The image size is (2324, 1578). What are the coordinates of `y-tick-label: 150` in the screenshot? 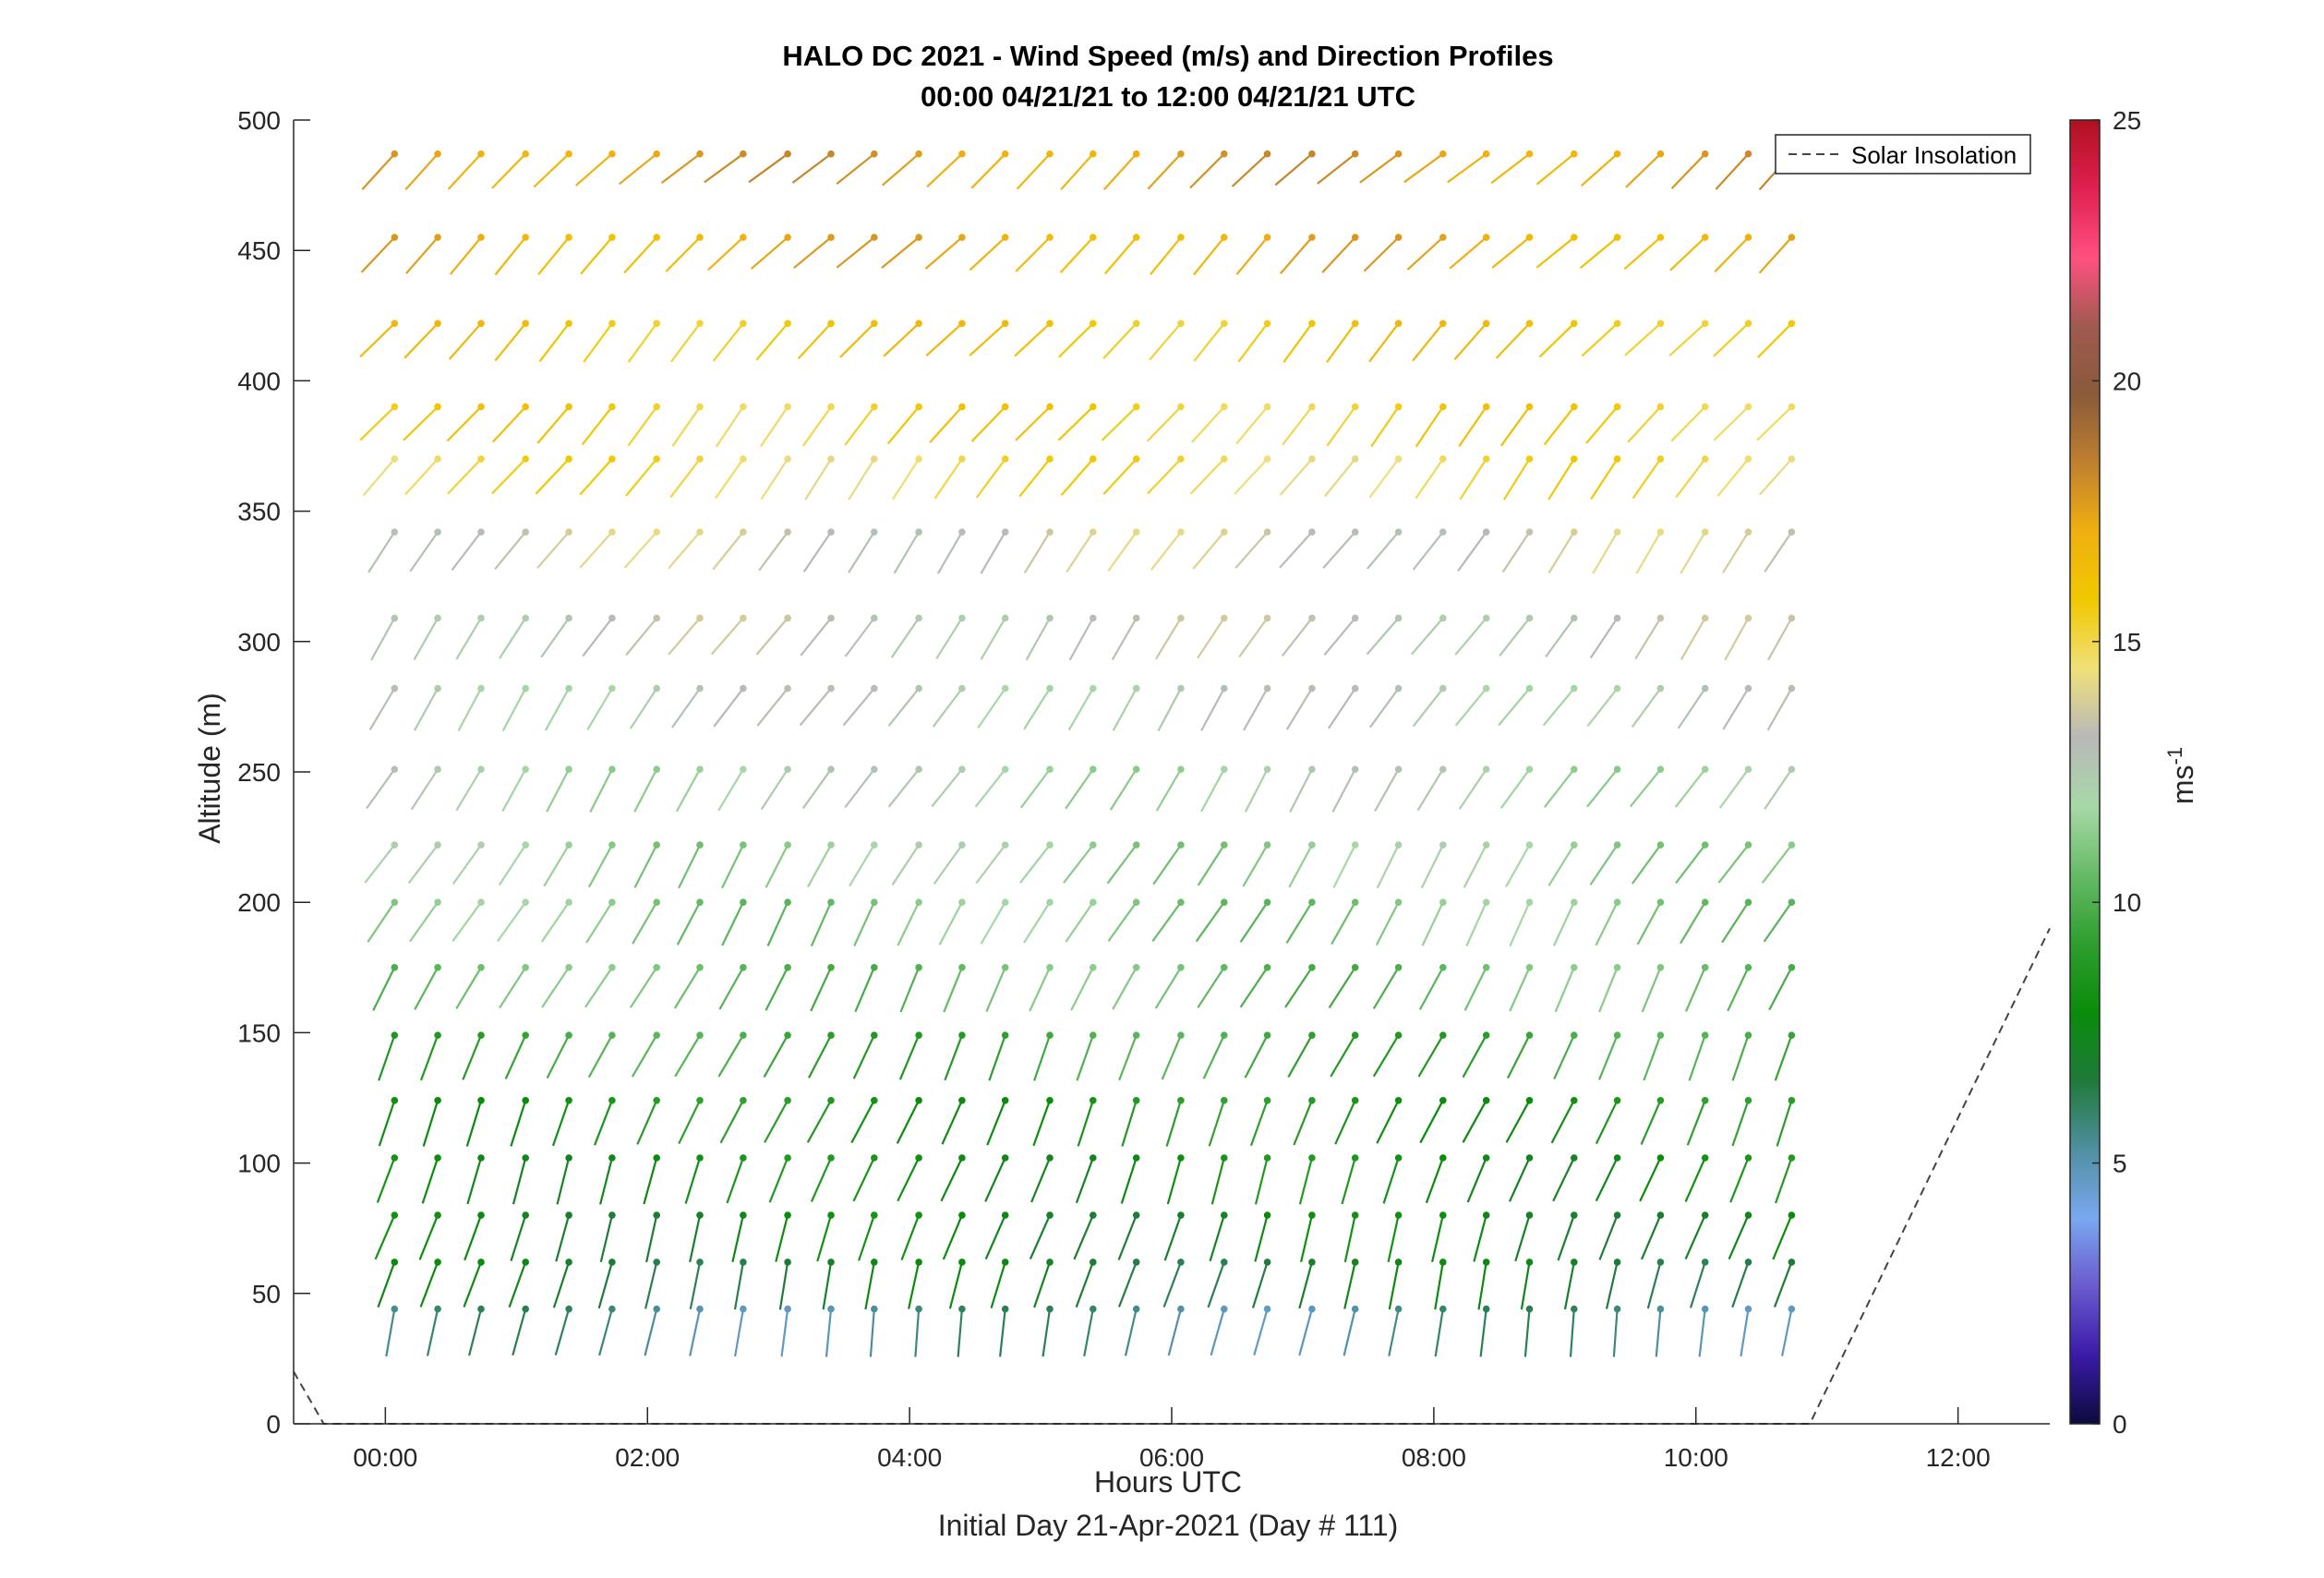 It's located at (259, 1033).